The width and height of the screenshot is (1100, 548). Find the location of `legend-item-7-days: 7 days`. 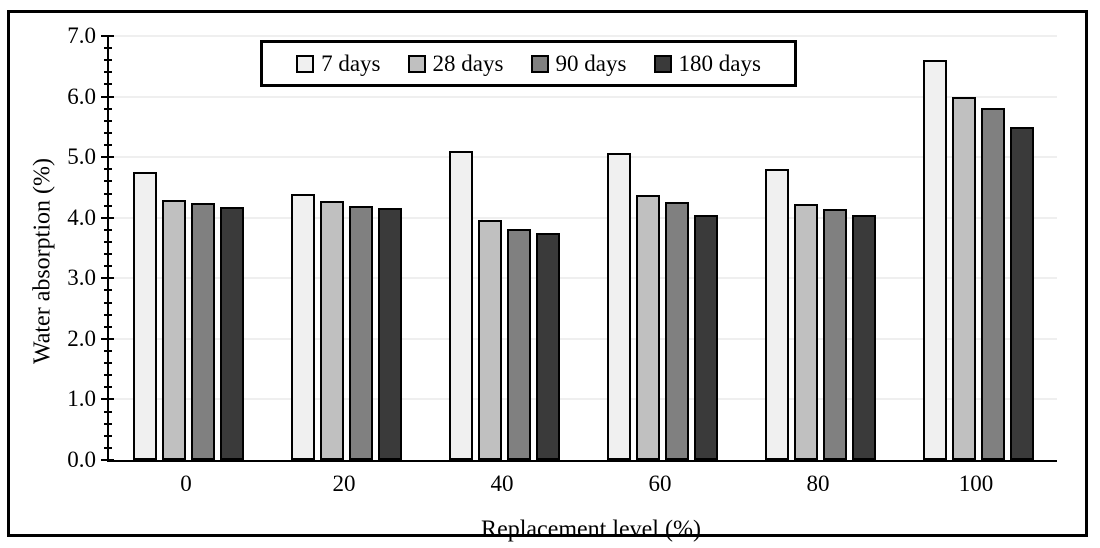

legend-item-7-days: 7 days is located at coordinates (338, 63).